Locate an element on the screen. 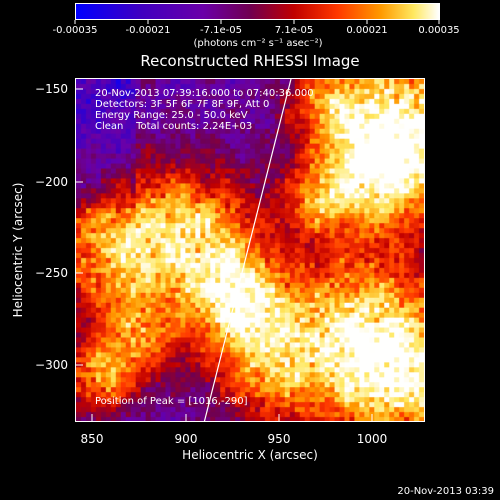  image-title: Reconstructed RHESSI Image is located at coordinates (250, 61).